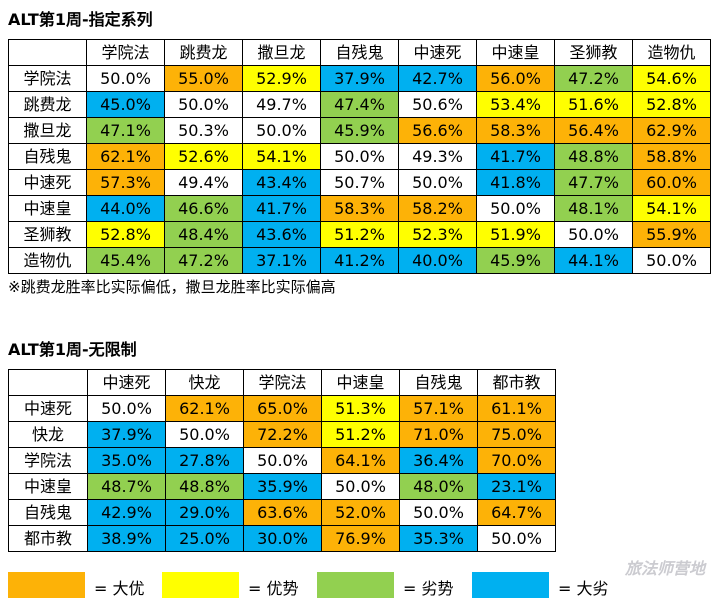 The width and height of the screenshot is (717, 605). Describe the element at coordinates (671, 78) in the screenshot. I see `winrate-cell: 54.6%` at that location.